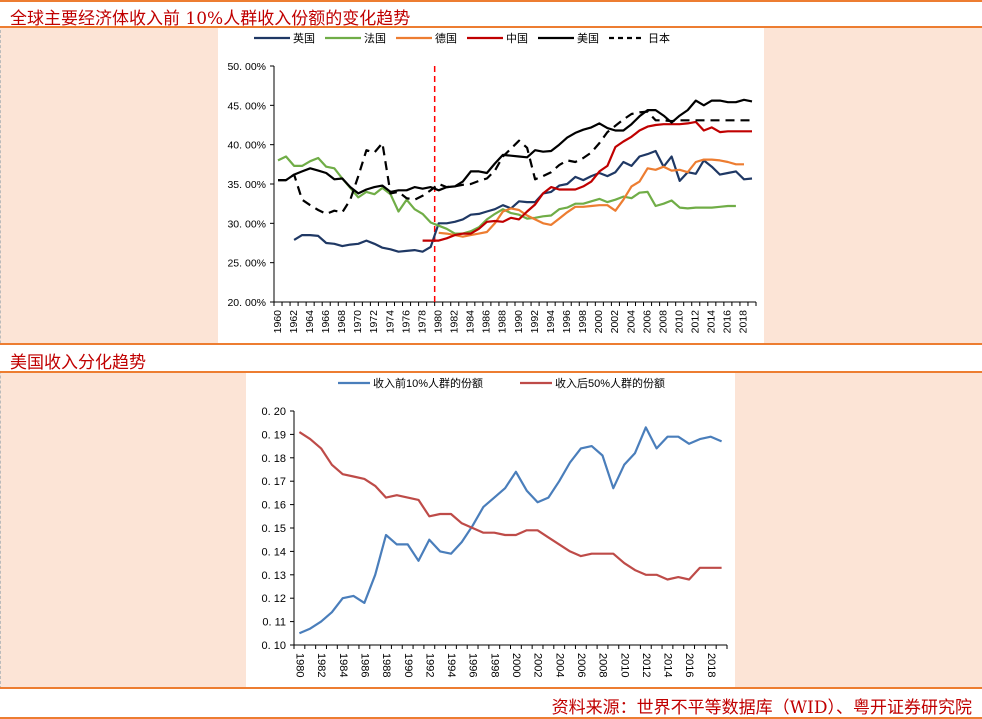 Image resolution: width=982 pixels, height=719 pixels. I want to click on y-tick-label: 0. 11, so click(274, 623).